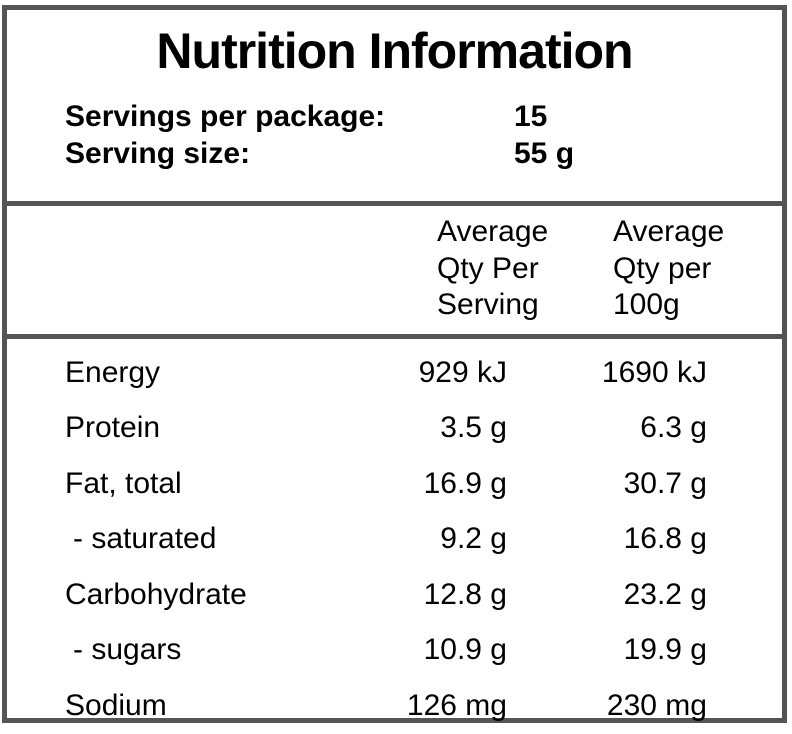 The height and width of the screenshot is (734, 792). I want to click on table-row-energy: Energy 929 kJ 1690 kJ, so click(394, 373).